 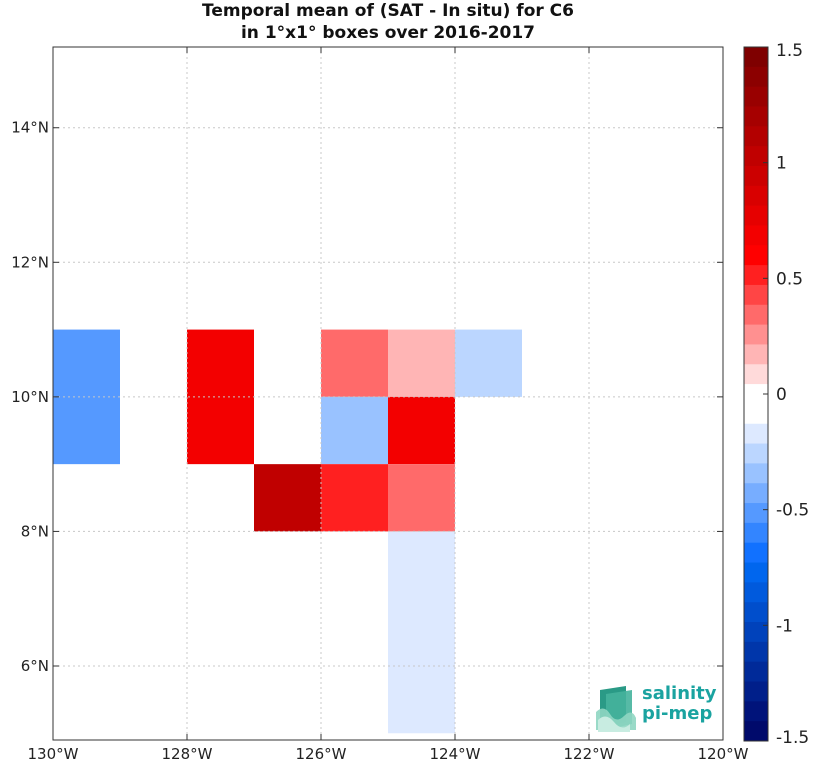 I want to click on colorbar-tick-label: 0.5, so click(x=789, y=279).